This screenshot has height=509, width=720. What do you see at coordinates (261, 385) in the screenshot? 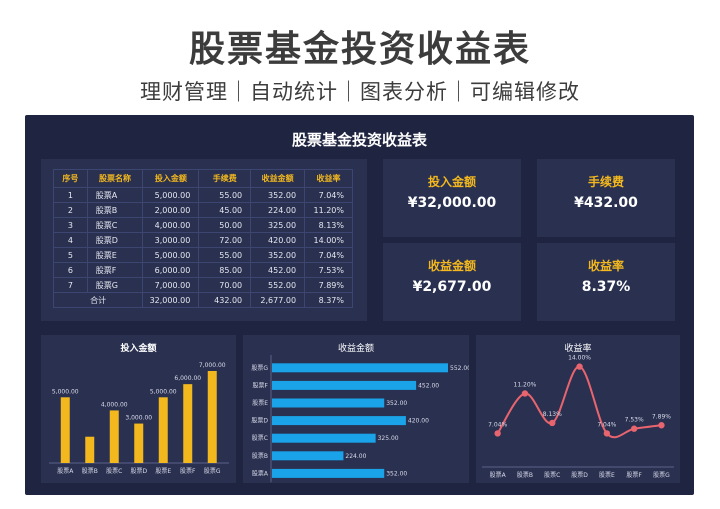
I see `y-tick-label: 股票F` at bounding box center [261, 385].